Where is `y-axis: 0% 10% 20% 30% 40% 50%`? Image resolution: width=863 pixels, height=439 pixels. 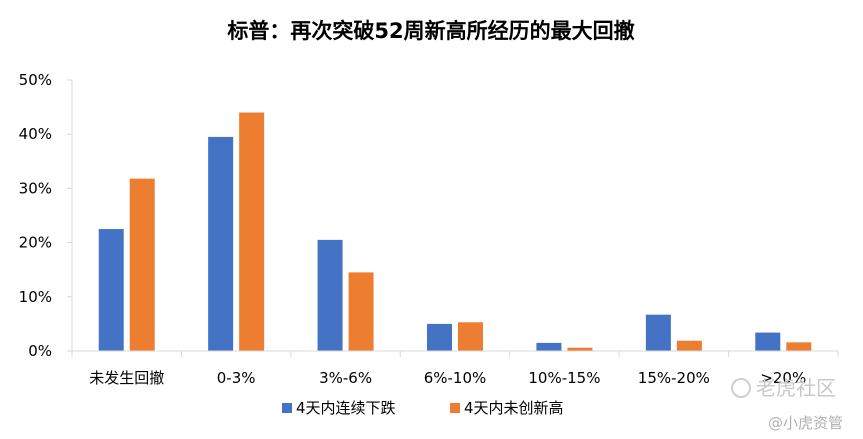 y-axis: 0% 10% 20% 30% 40% 50% is located at coordinates (46, 215).